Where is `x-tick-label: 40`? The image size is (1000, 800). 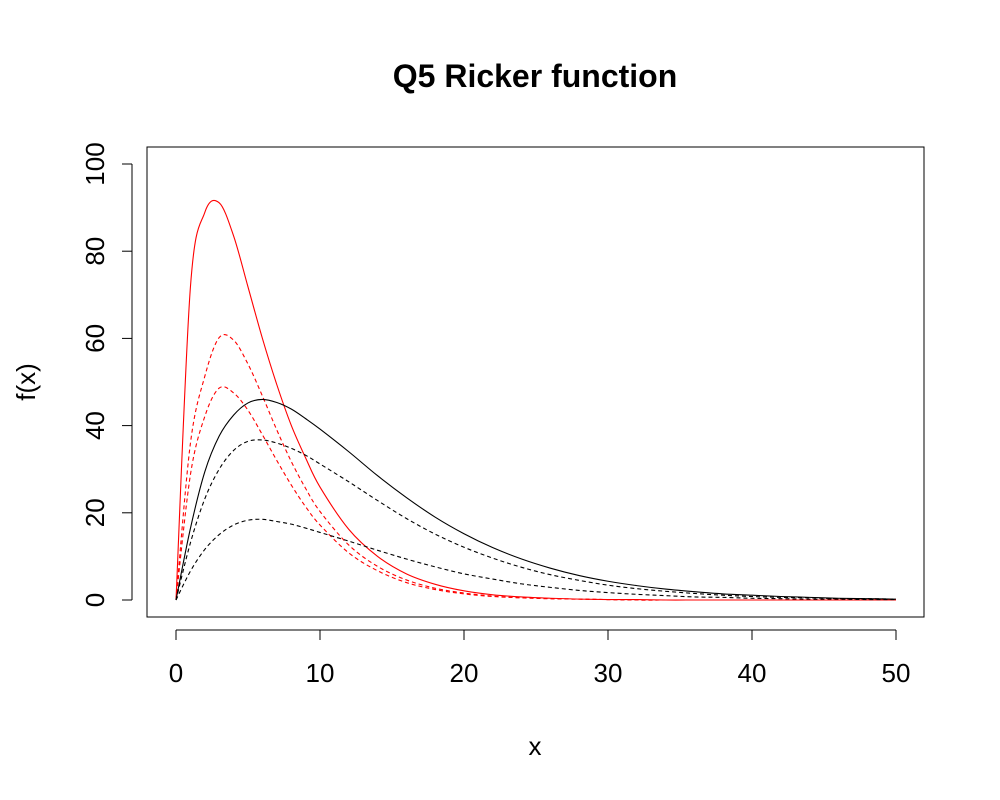 x-tick-label: 40 is located at coordinates (752, 673).